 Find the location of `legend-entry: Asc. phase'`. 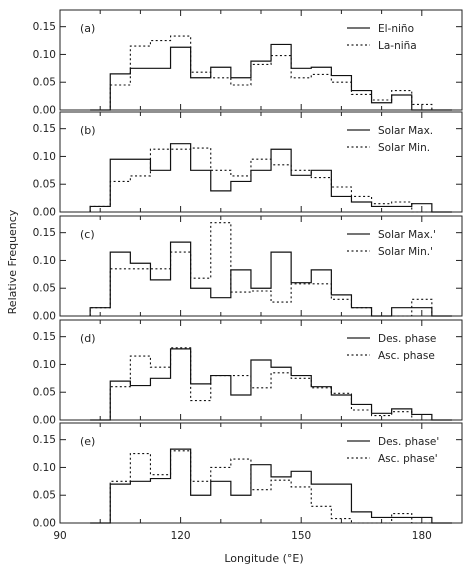

legend-entry: Asc. phase' is located at coordinates (408, 459).